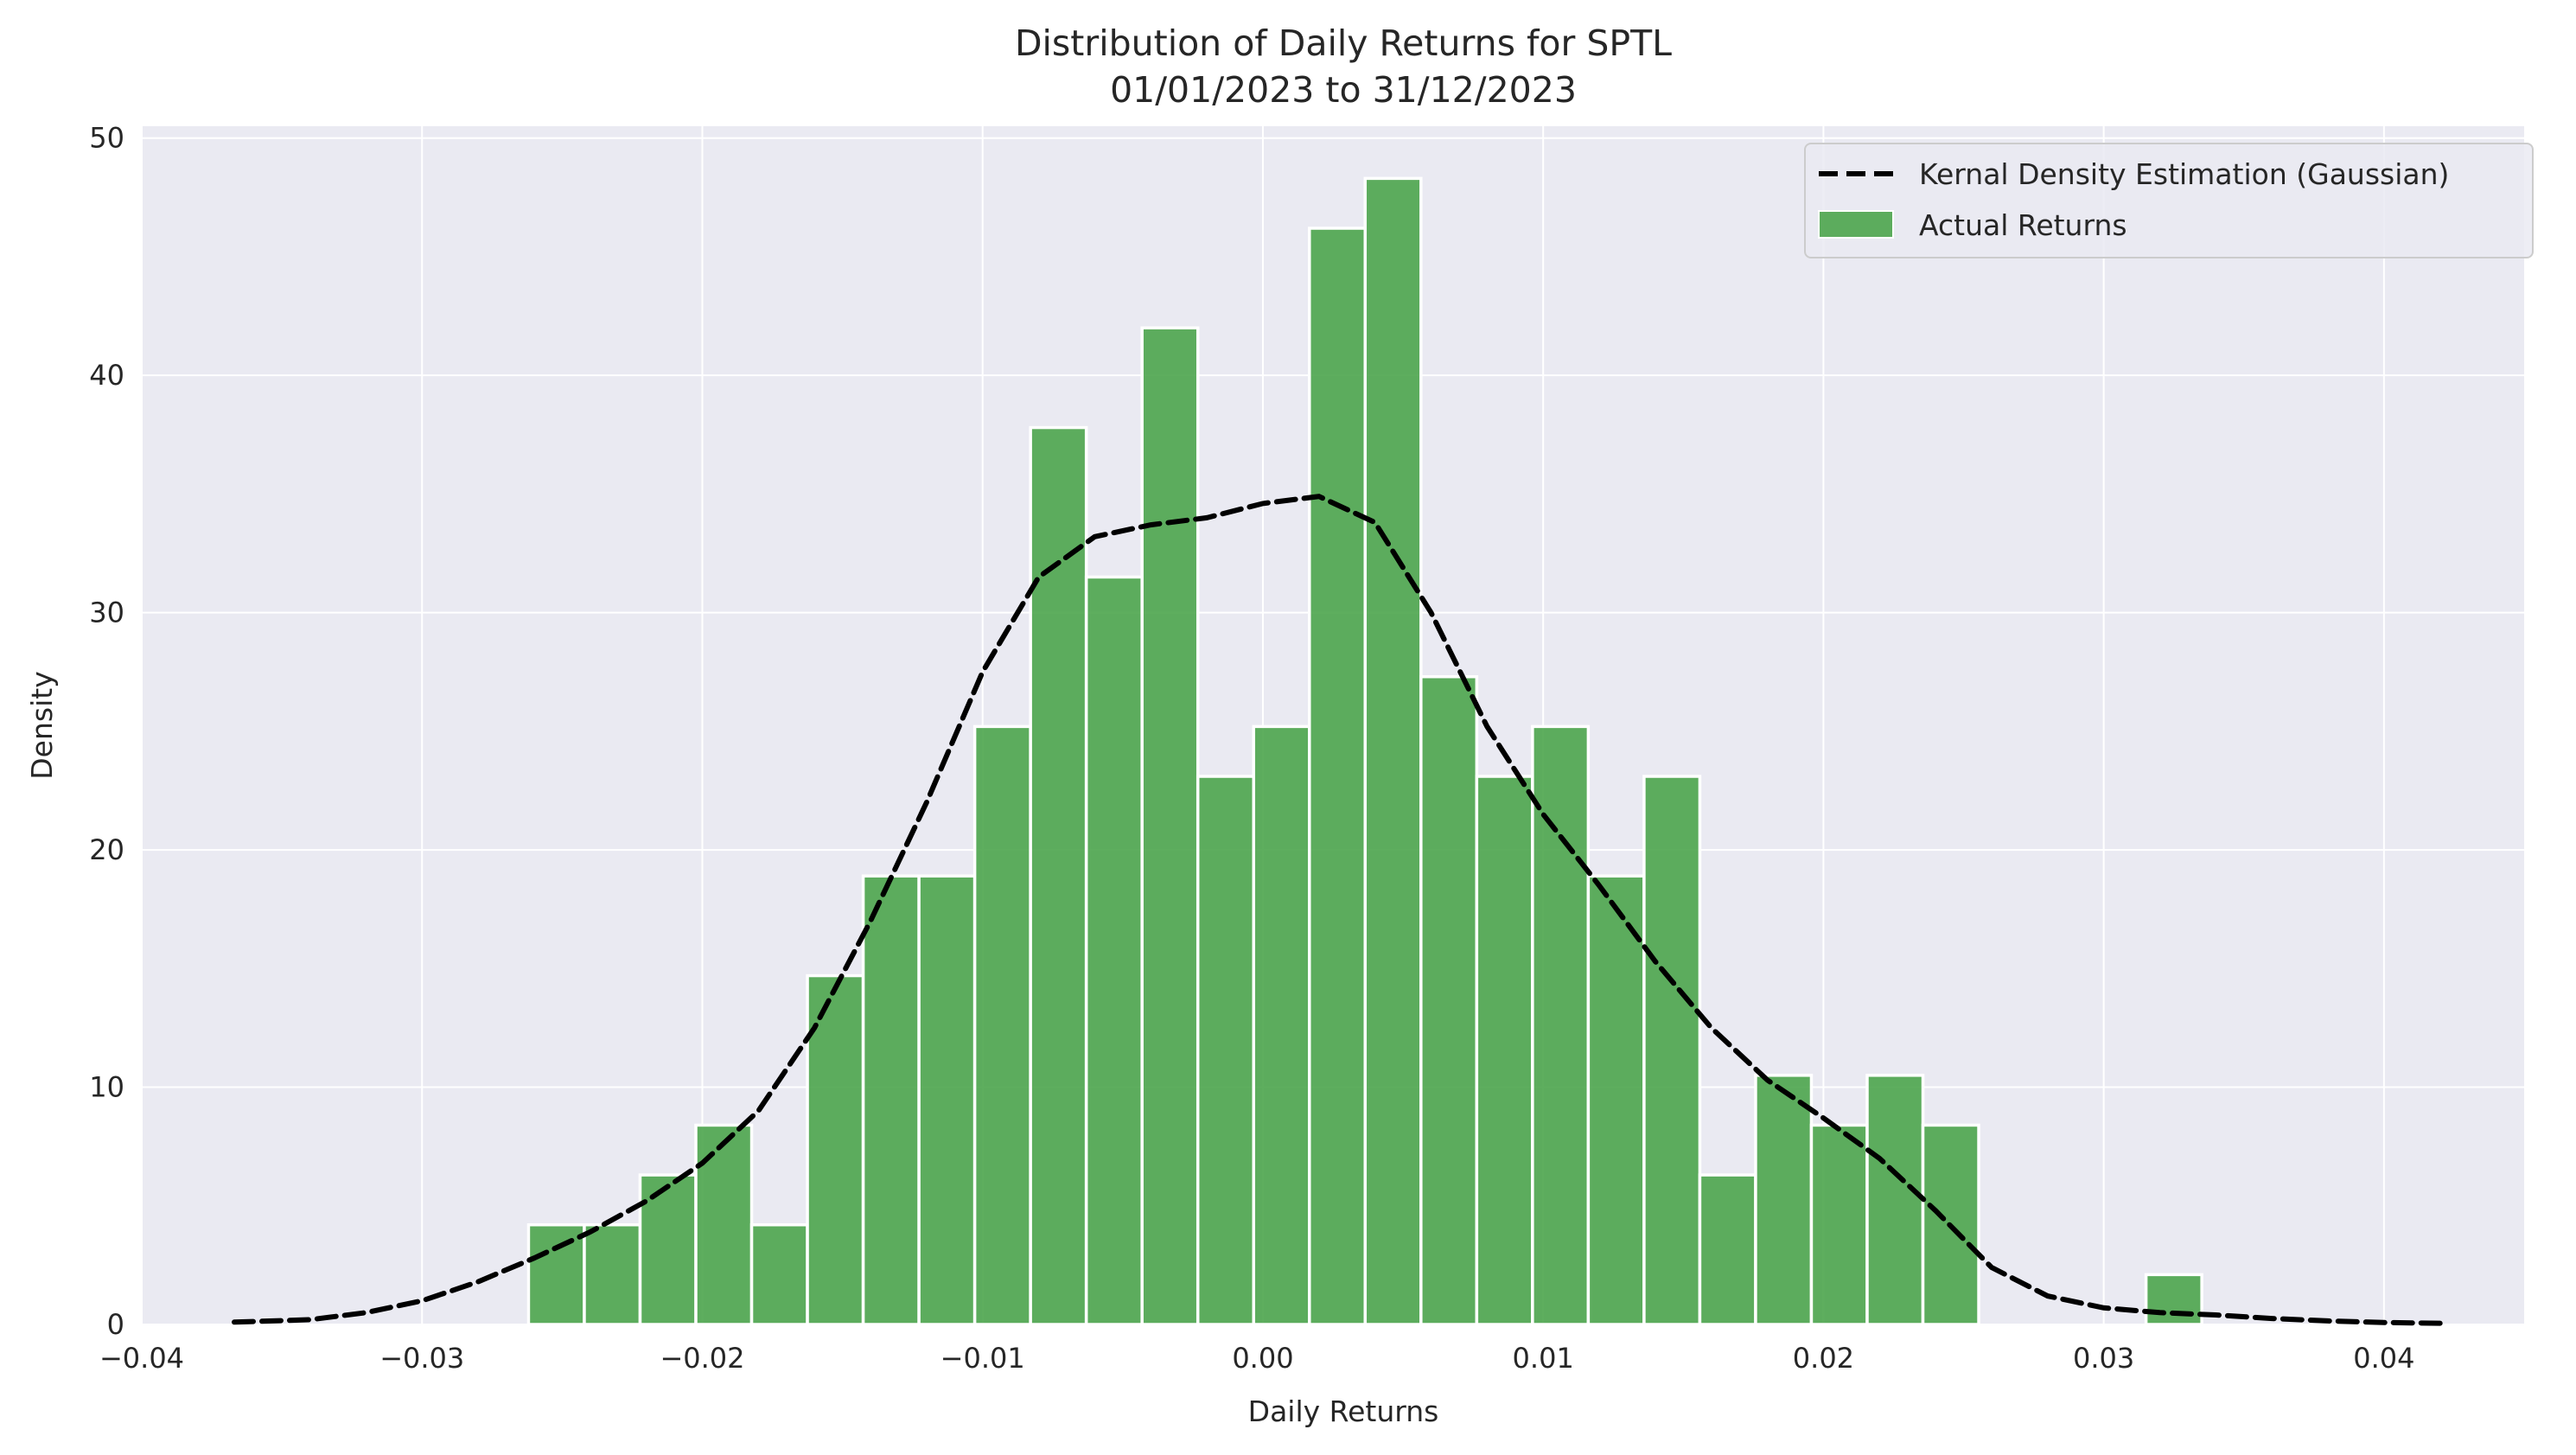  I want to click on legend-box, so click(2169, 201).